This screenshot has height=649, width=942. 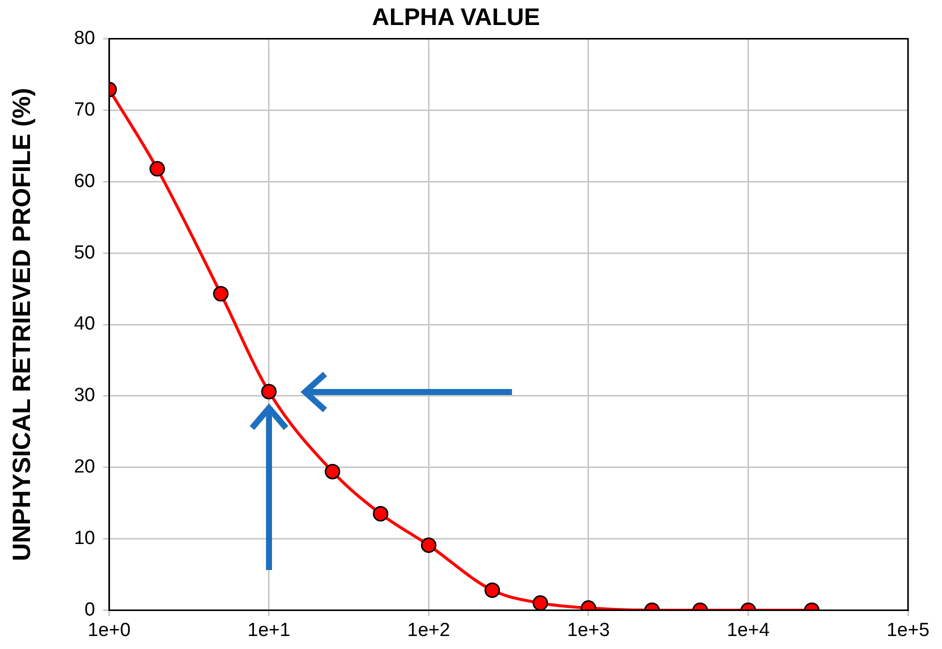 What do you see at coordinates (85, 253) in the screenshot?
I see `y-tick-label: 50` at bounding box center [85, 253].